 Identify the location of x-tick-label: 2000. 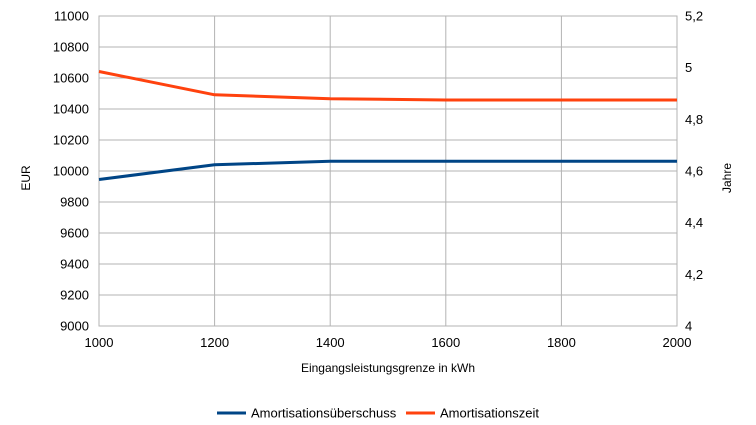
(677, 342).